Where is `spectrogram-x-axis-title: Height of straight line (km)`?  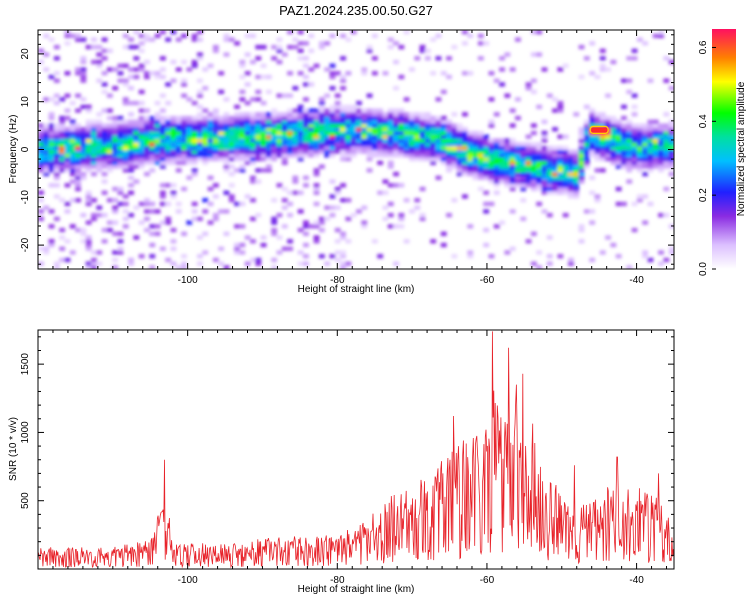
spectrogram-x-axis-title: Height of straight line (km) is located at coordinates (356, 289).